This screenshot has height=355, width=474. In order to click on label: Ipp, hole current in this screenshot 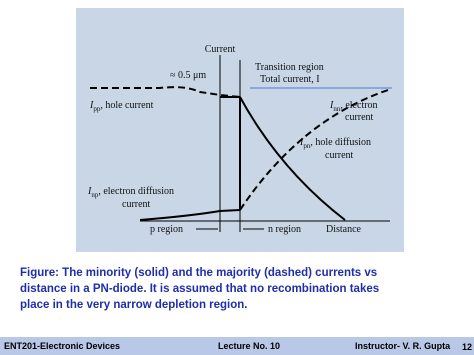, I will do `click(121, 106)`.